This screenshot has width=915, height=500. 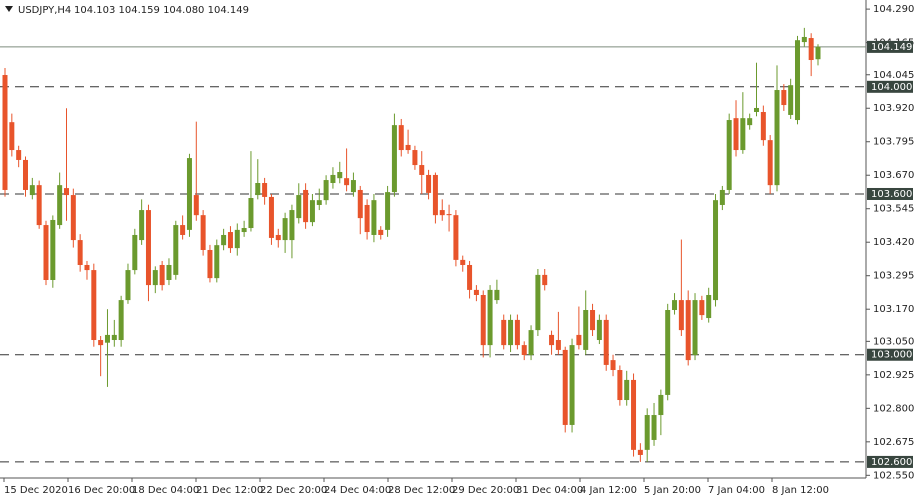 I want to click on level-label: 102.600, so click(x=891, y=462).